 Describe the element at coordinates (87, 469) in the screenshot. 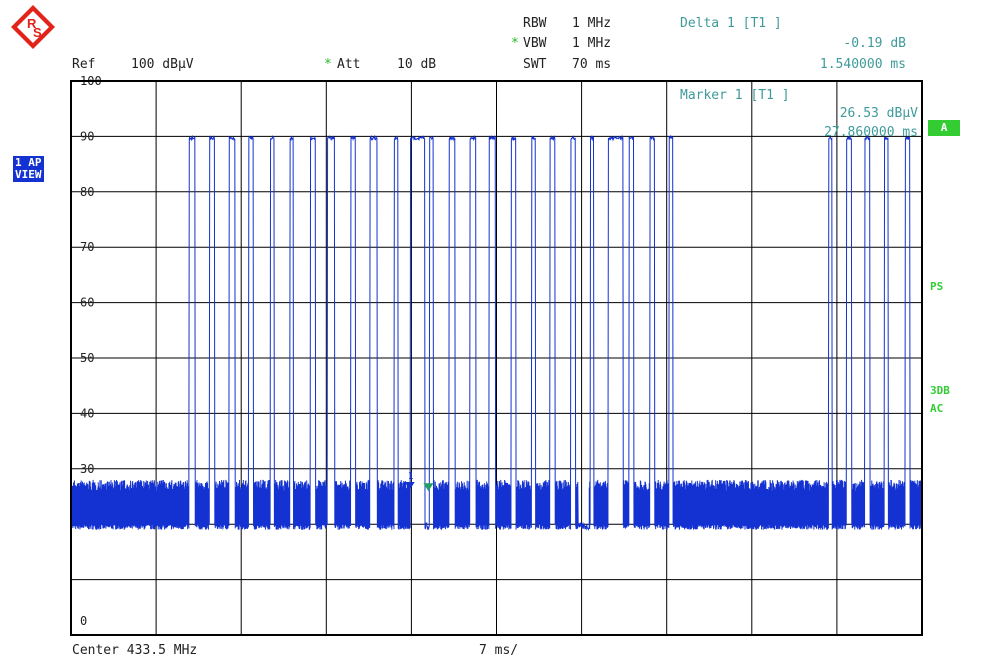

I see `y-tick-label: 30` at that location.